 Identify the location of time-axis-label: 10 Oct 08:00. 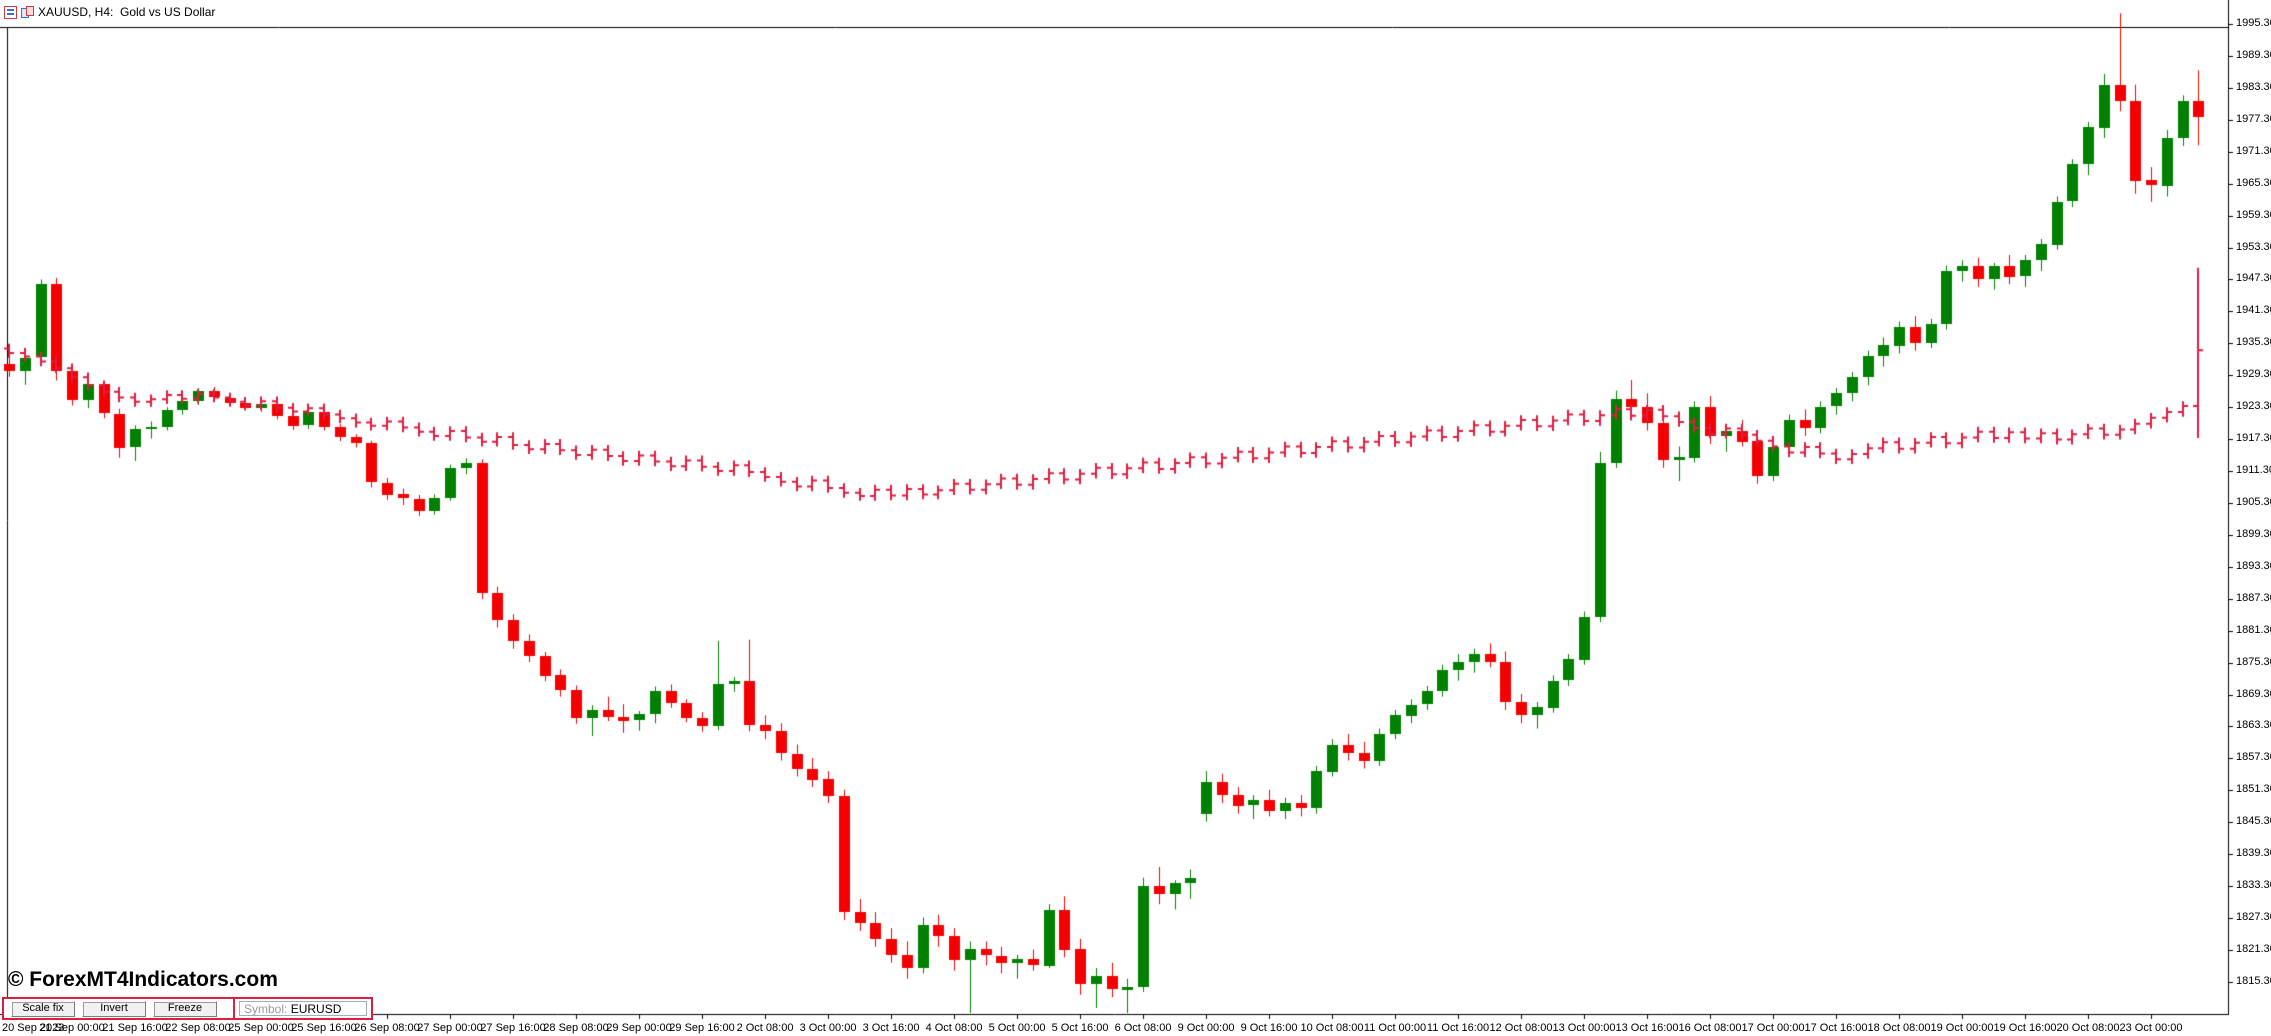
(1332, 1028).